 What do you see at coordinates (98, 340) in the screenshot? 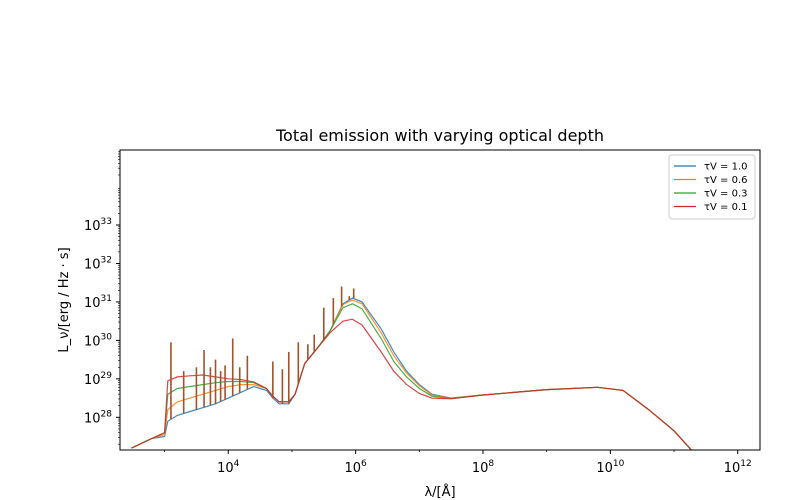
I see `y-tick-label: 1030` at bounding box center [98, 340].